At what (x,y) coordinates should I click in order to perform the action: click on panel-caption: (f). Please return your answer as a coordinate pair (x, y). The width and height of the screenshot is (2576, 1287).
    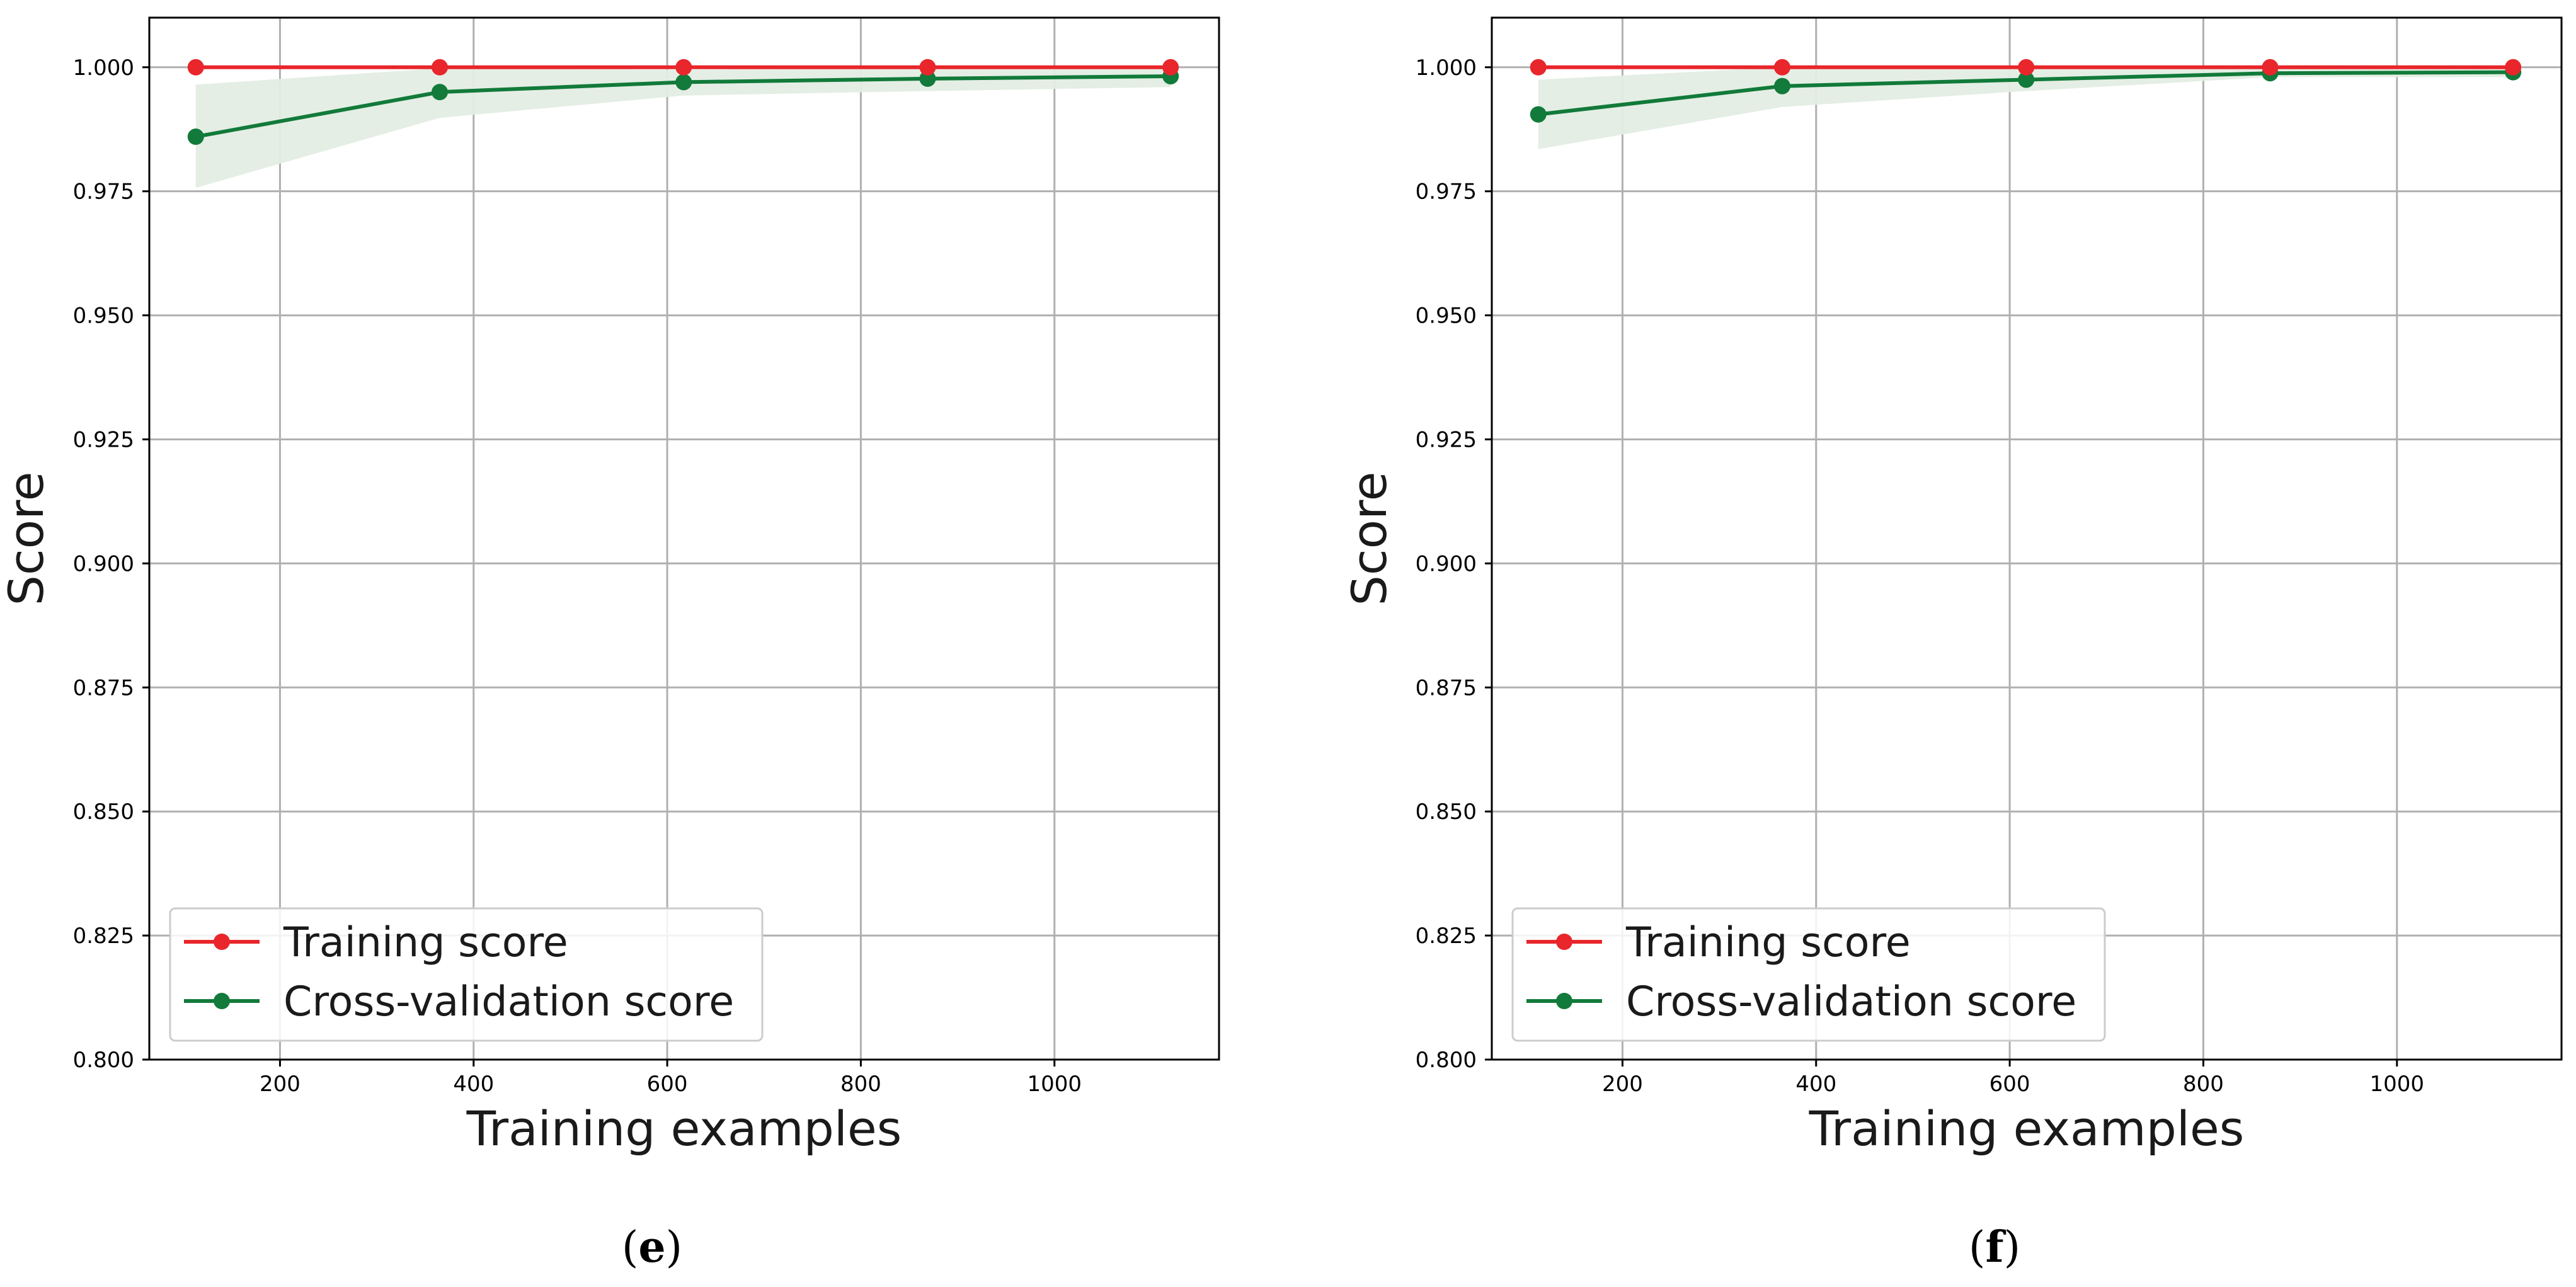
    Looking at the image, I should click on (1995, 1248).